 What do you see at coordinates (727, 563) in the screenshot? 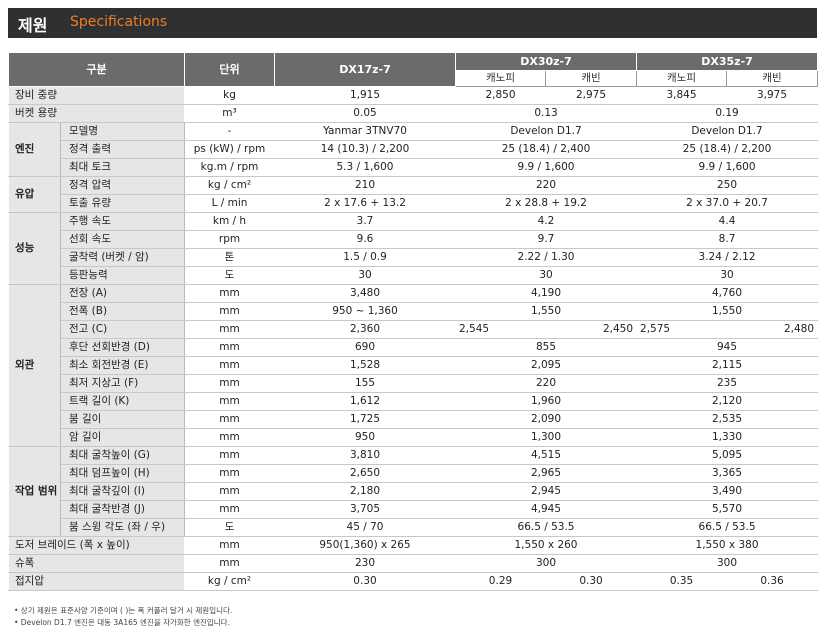
I see `cell-dx35: 300` at bounding box center [727, 563].